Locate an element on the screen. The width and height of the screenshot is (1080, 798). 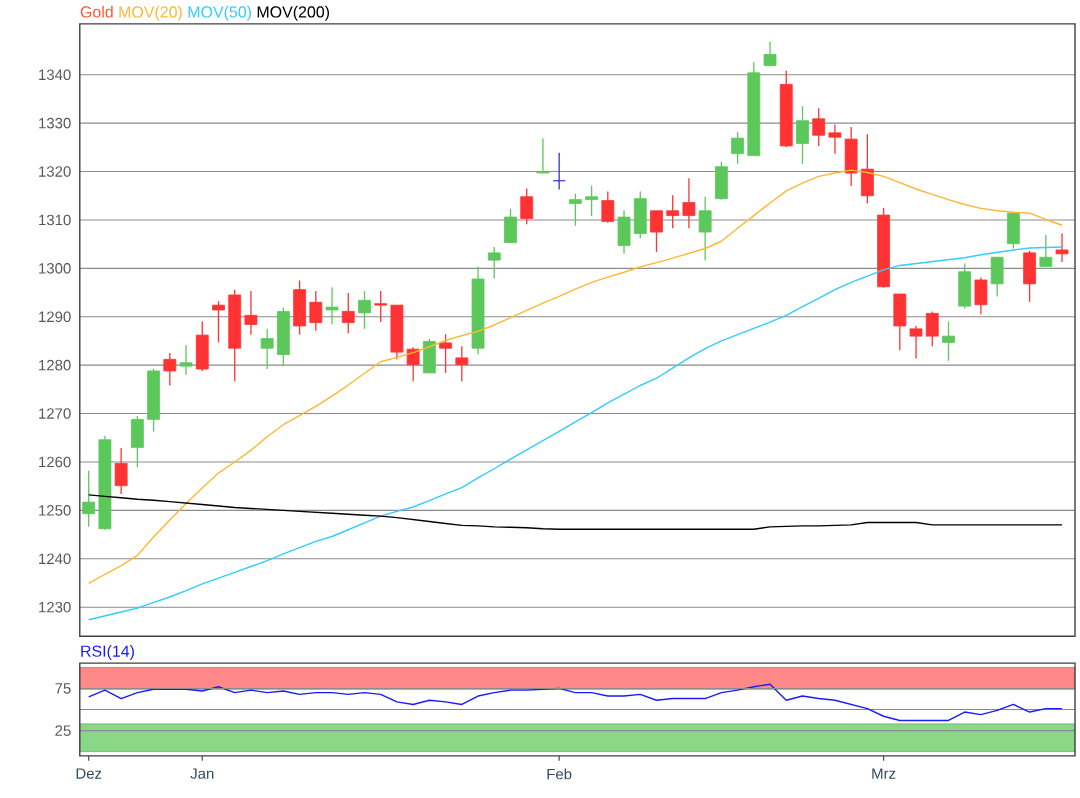
y-tick-label: 1300 is located at coordinates (55, 268).